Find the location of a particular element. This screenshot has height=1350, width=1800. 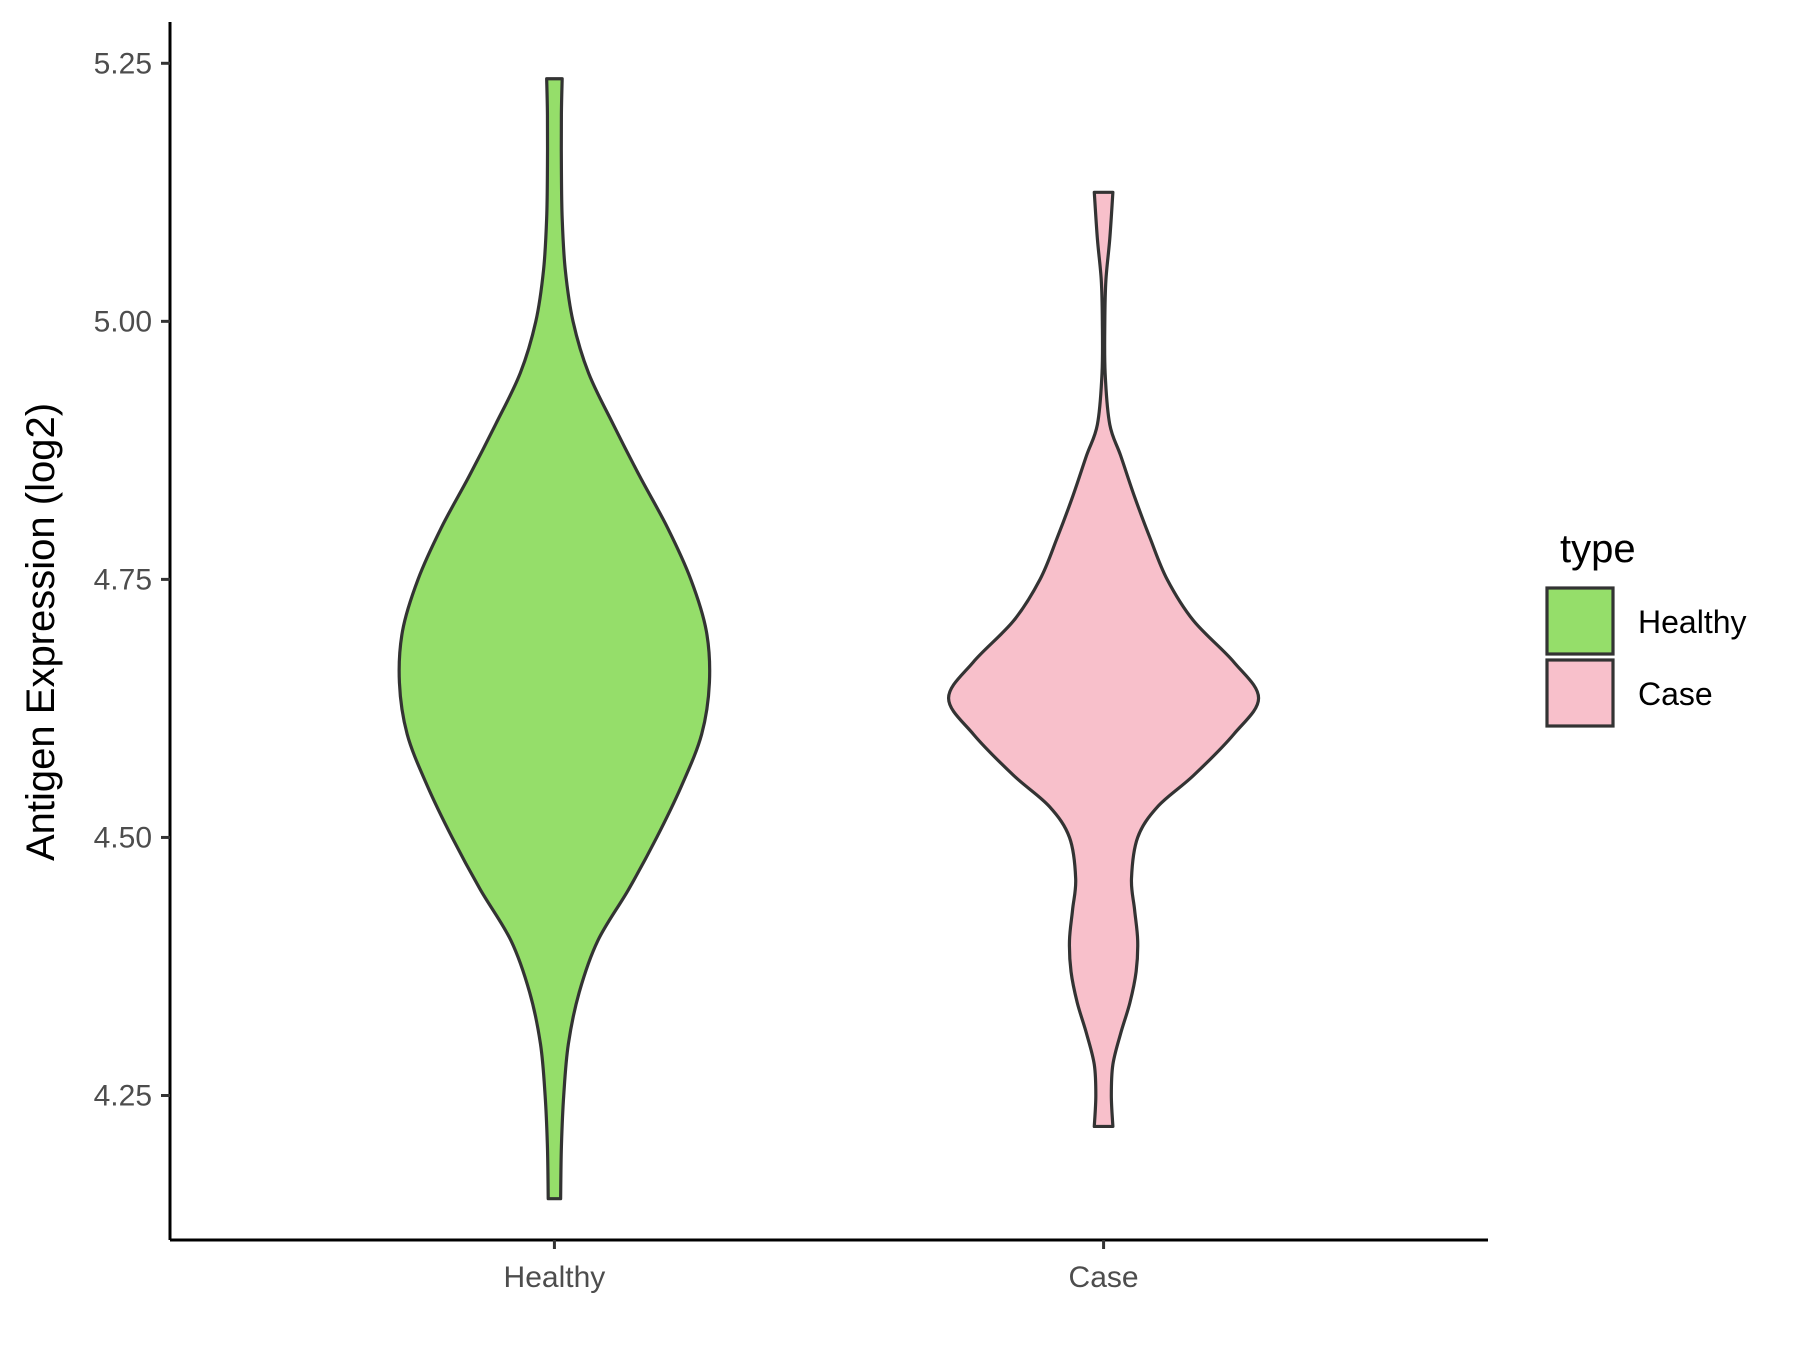

y-tick-label: 5.25 is located at coordinates (123, 63).